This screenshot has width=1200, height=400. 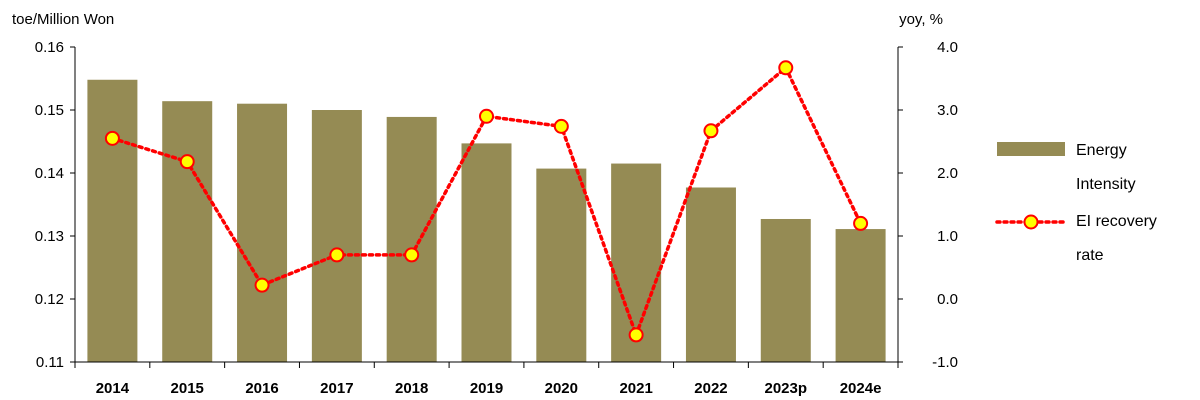 I want to click on left-tick-label: 0.14, so click(x=49, y=173).